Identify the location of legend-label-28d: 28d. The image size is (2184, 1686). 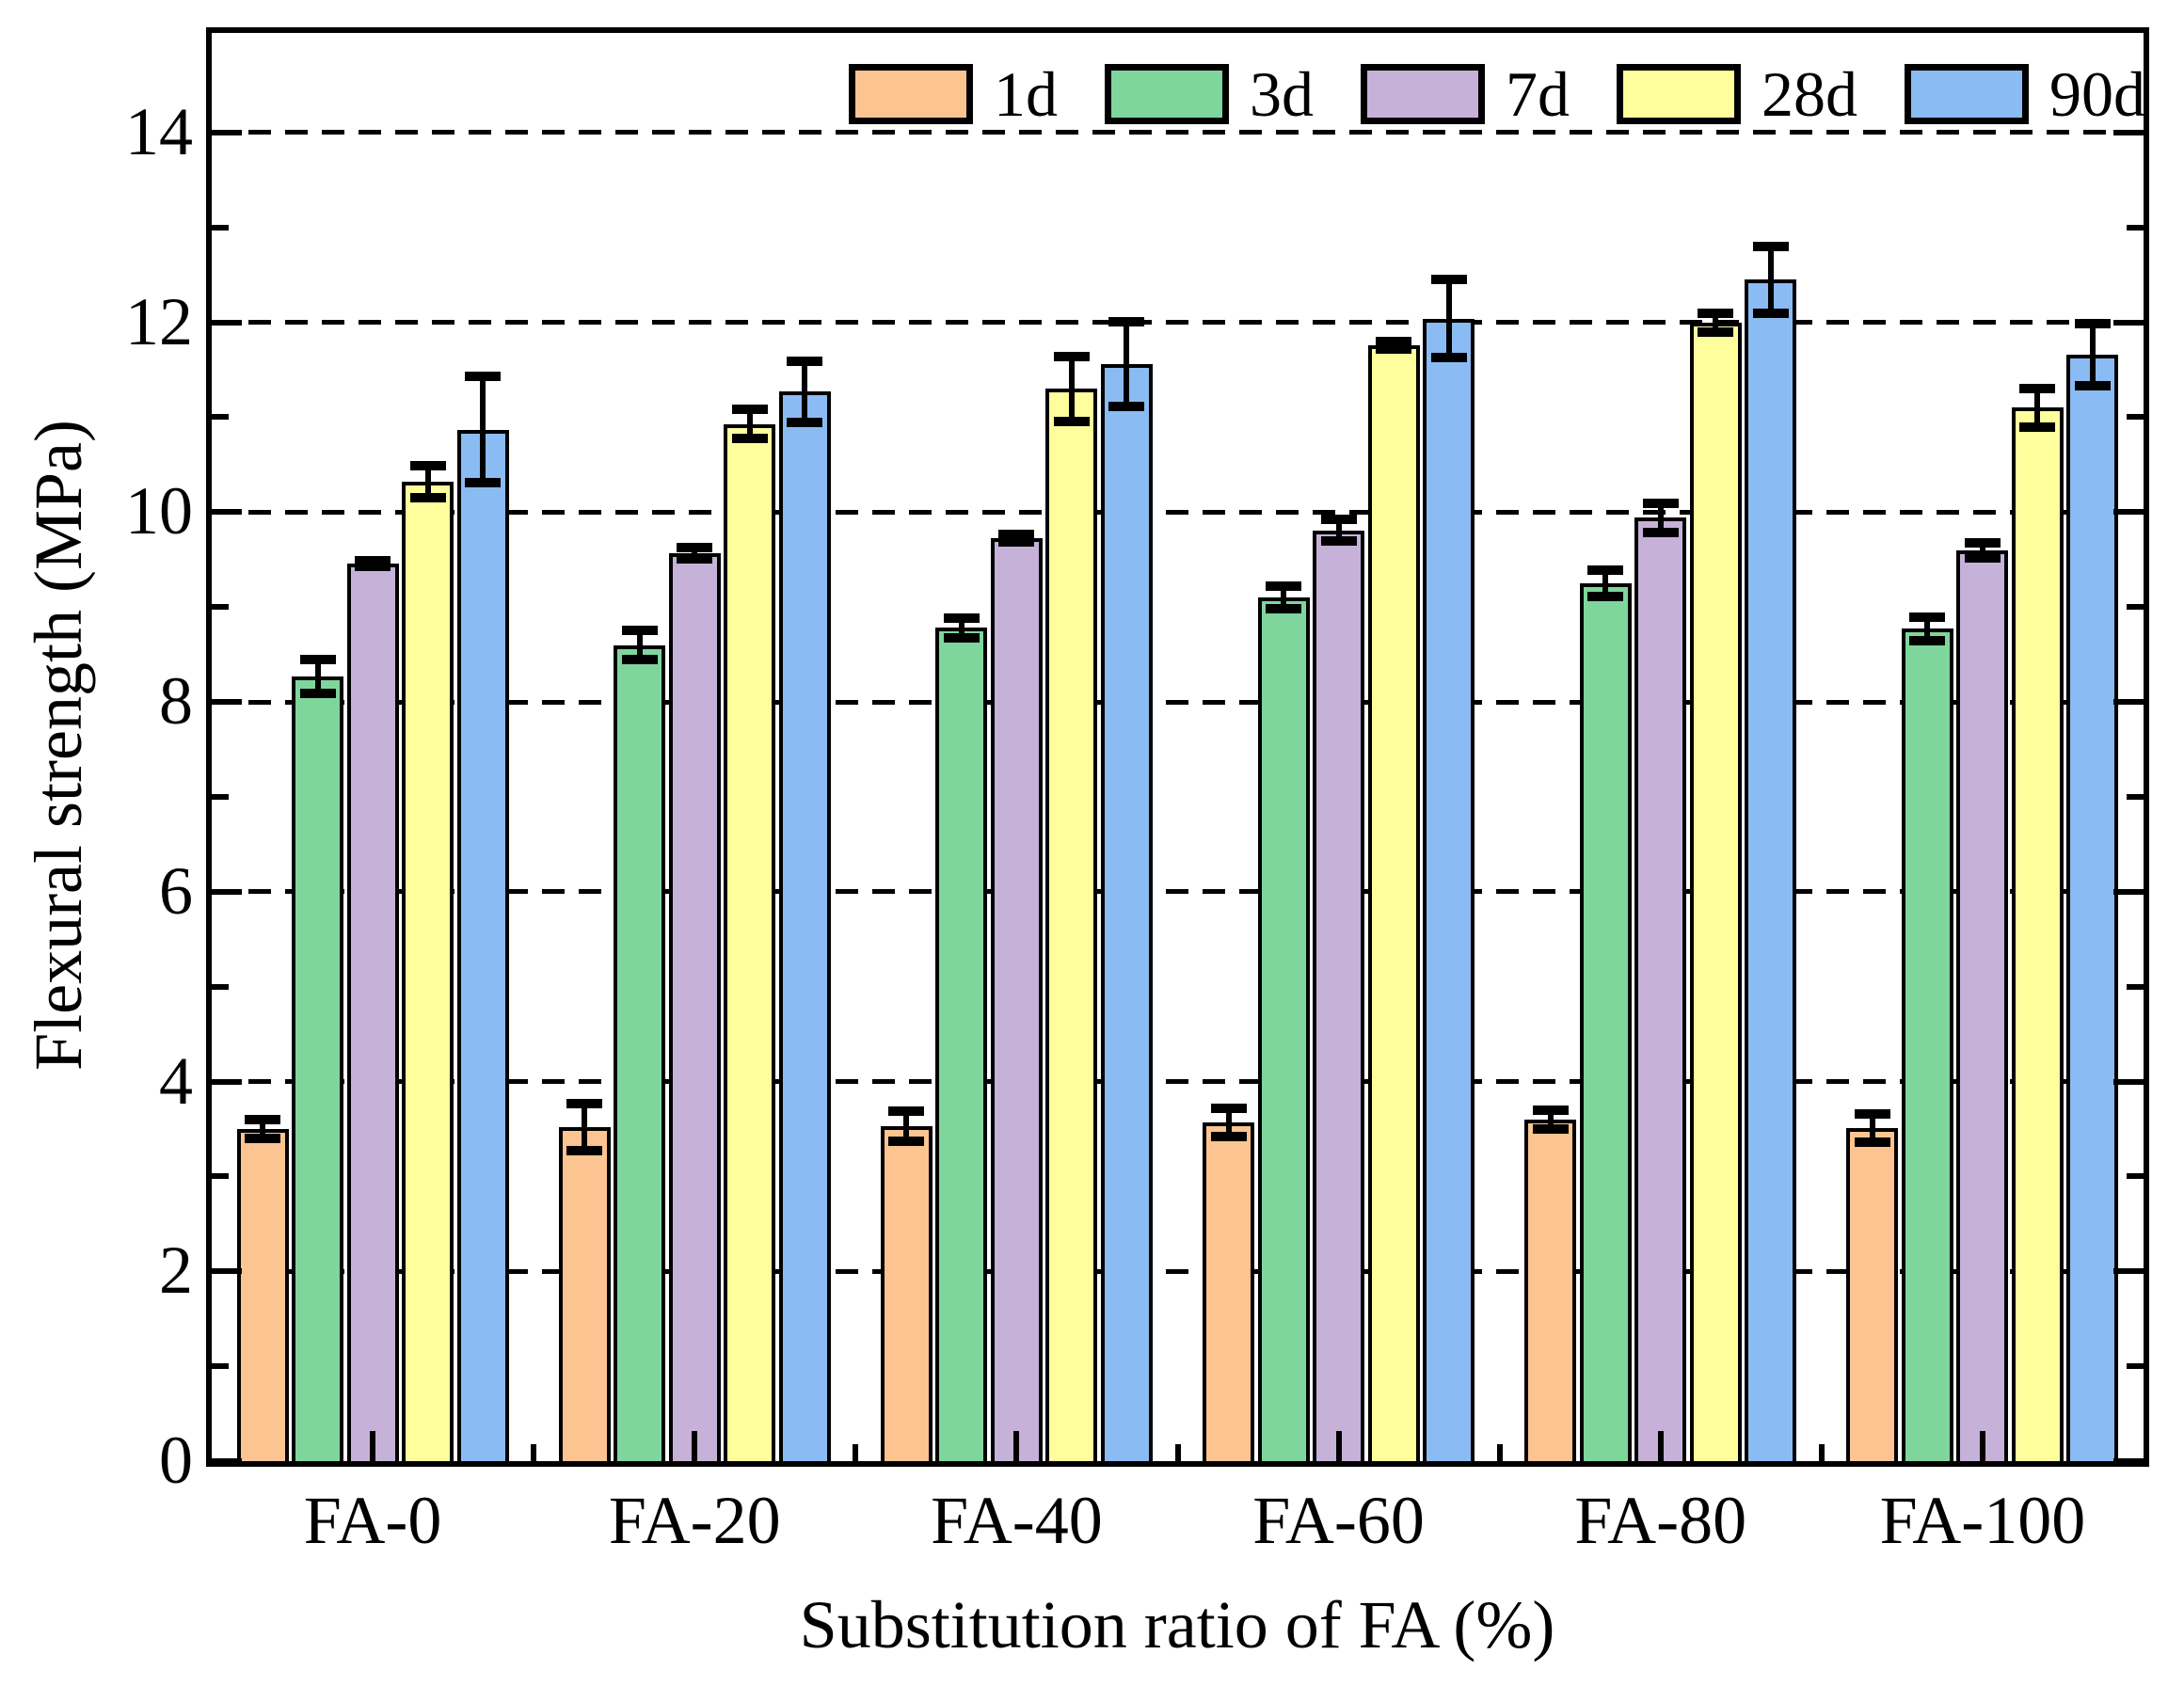
(1809, 94).